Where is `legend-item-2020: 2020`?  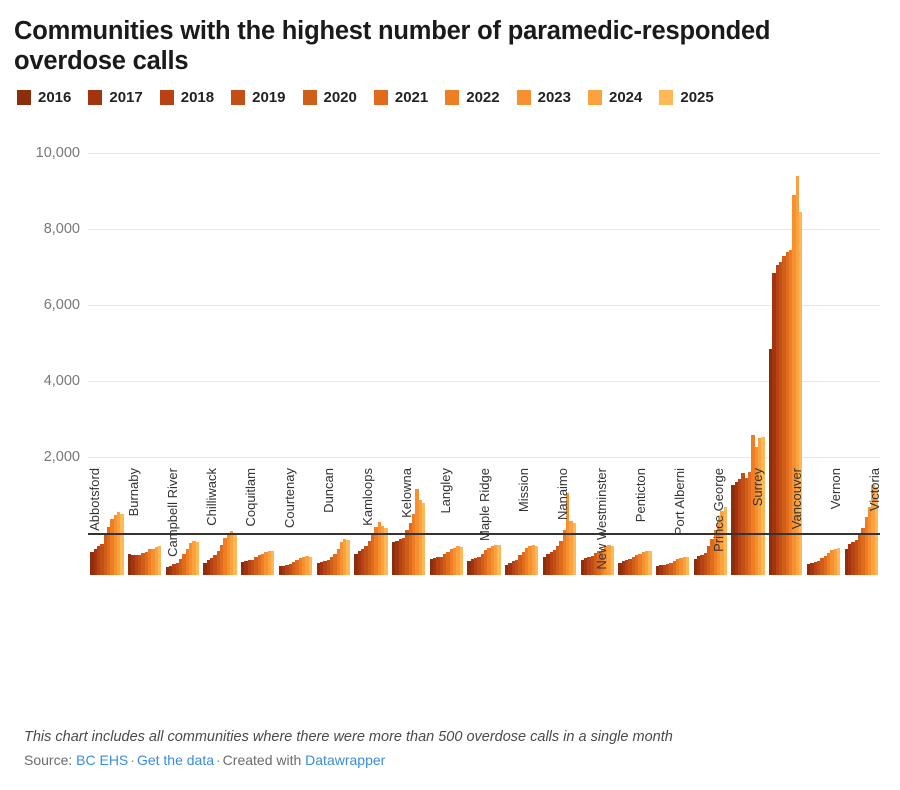
legend-item-2020: 2020 is located at coordinates (329, 98).